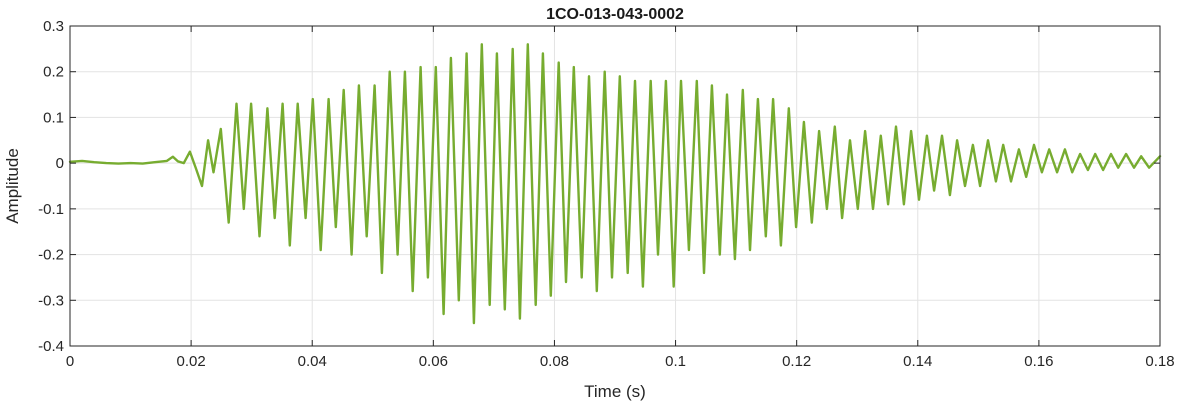 Image resolution: width=1182 pixels, height=404 pixels. What do you see at coordinates (675, 361) in the screenshot?
I see `x-tick-label: 0.1` at bounding box center [675, 361].